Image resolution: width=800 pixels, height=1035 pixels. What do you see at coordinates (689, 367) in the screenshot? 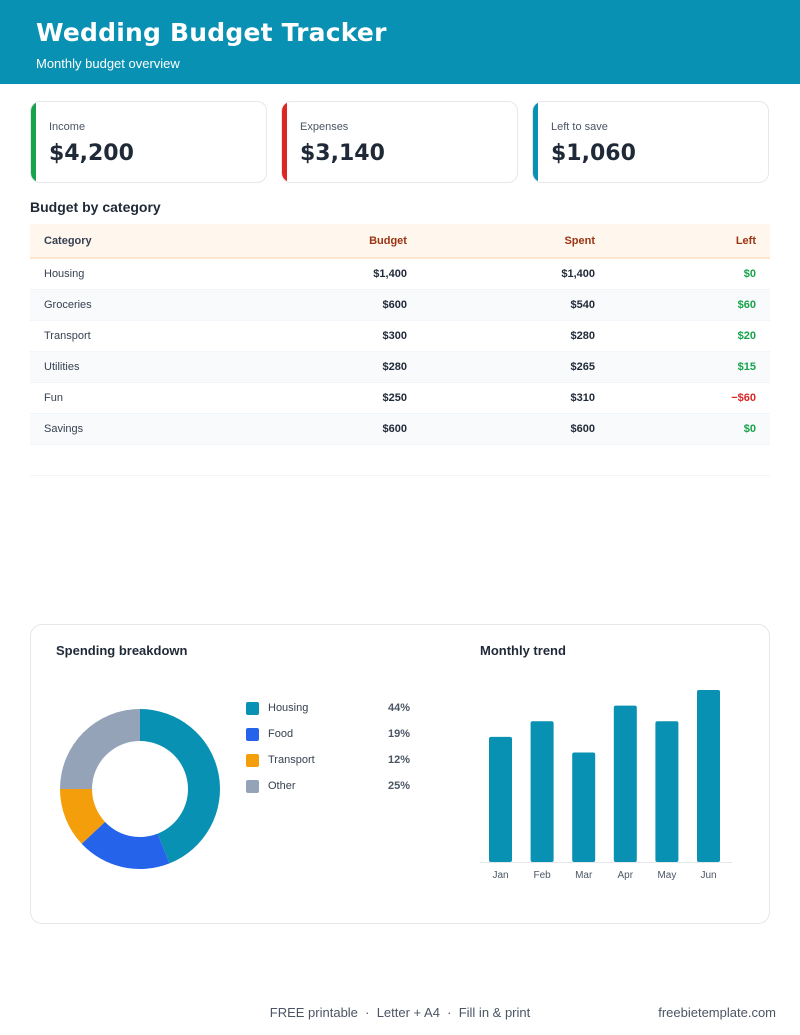
I see `cell-left: $15` at bounding box center [689, 367].